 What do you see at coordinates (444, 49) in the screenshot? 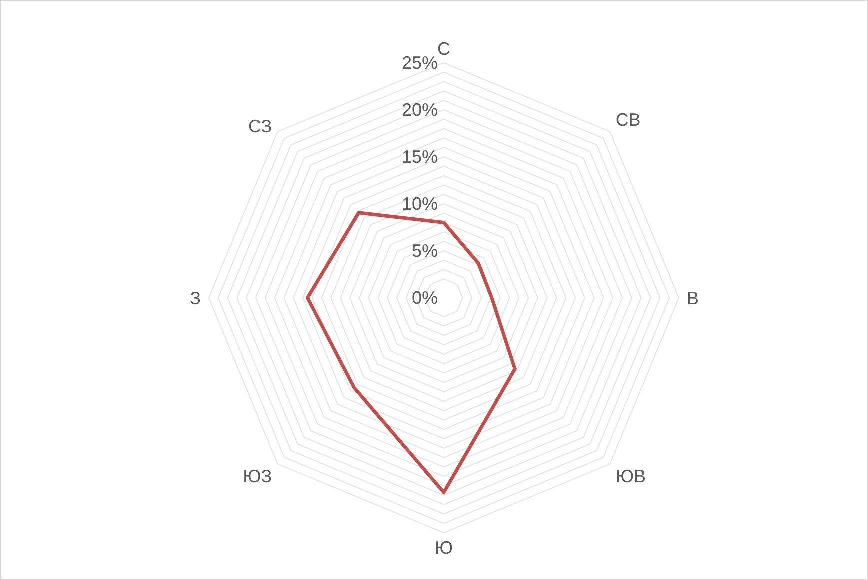
I see `spoke-label: С` at bounding box center [444, 49].